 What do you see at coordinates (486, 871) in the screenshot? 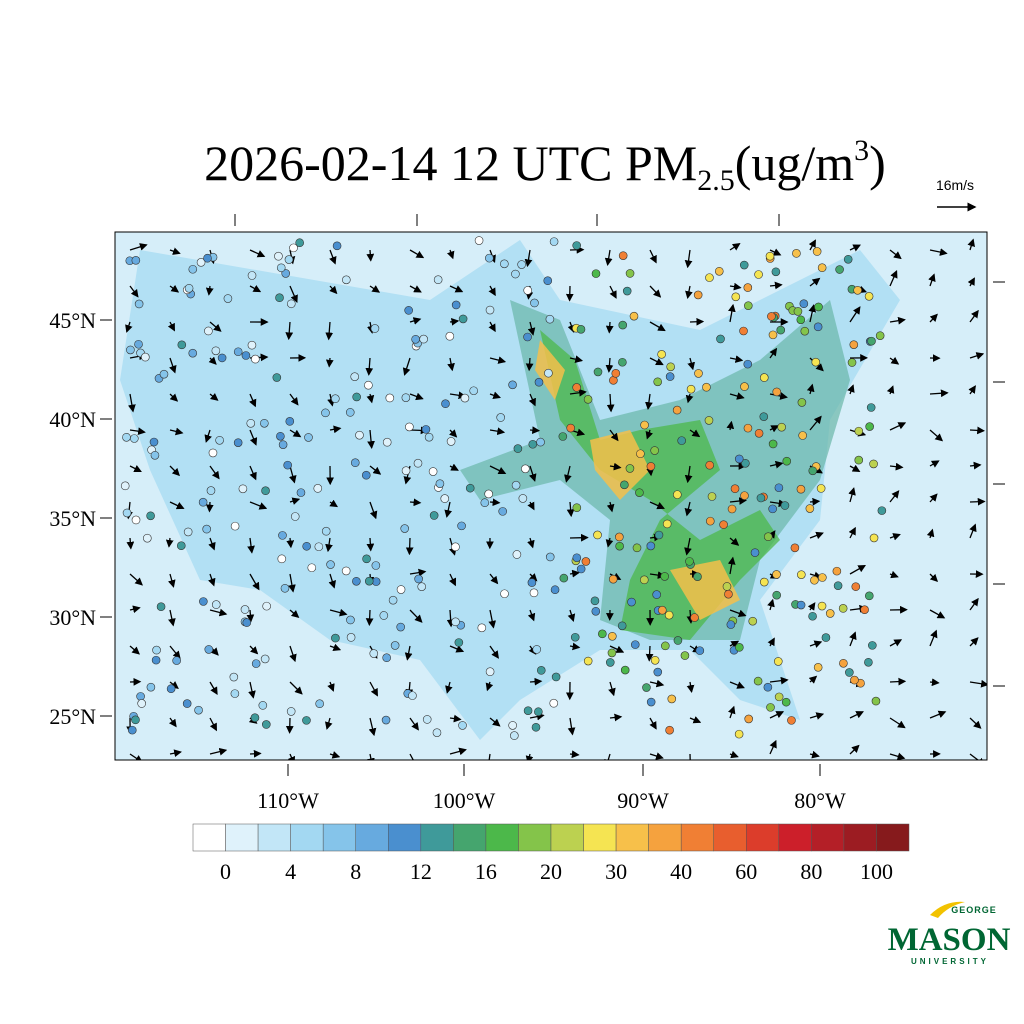
I see `colorbar-label: 16` at bounding box center [486, 871].